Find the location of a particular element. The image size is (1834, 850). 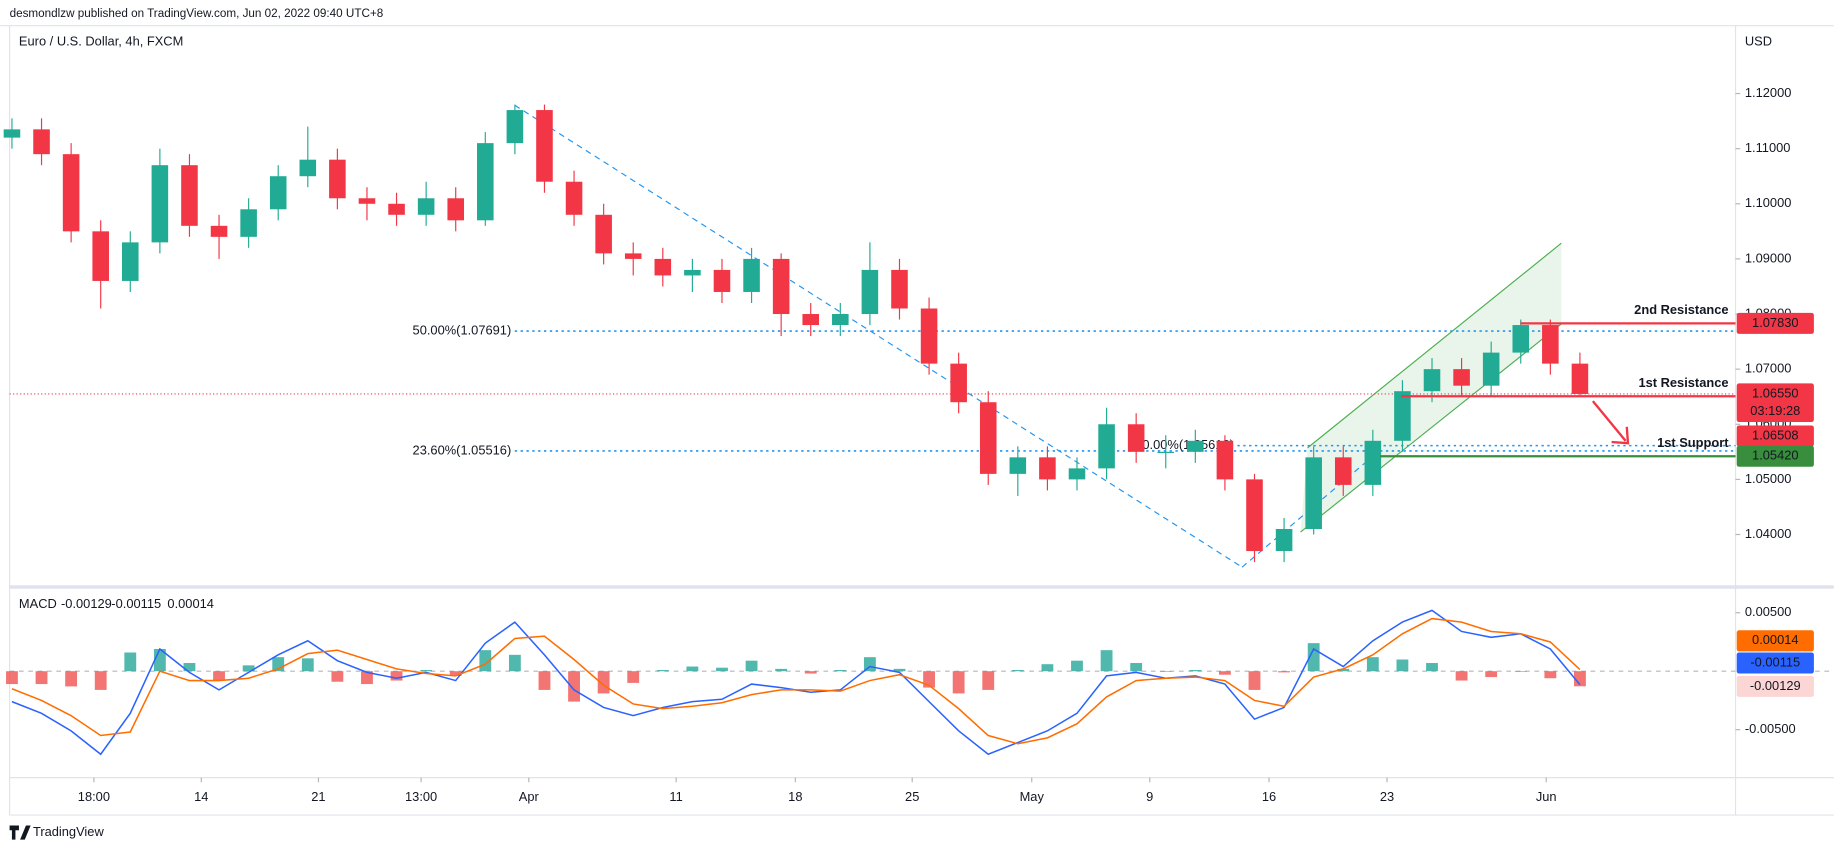

macd-tag-label: -0.00129 is located at coordinates (1775, 685).